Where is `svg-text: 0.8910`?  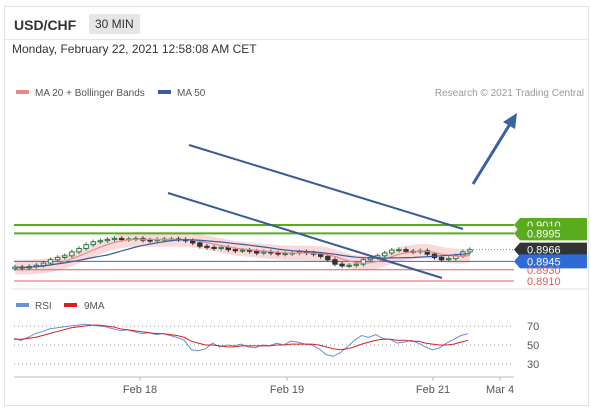
svg-text: 0.8910 is located at coordinates (544, 282).